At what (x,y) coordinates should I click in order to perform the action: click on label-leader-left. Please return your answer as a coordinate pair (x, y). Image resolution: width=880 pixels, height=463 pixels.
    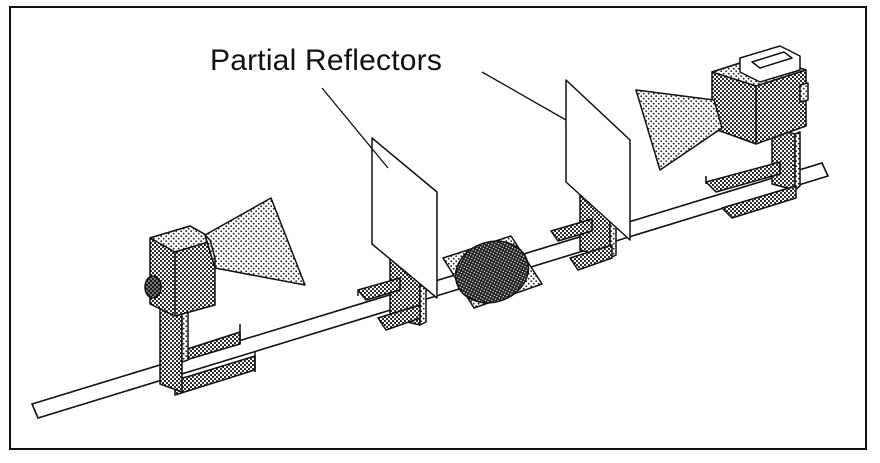
    Looking at the image, I should click on (355, 128).